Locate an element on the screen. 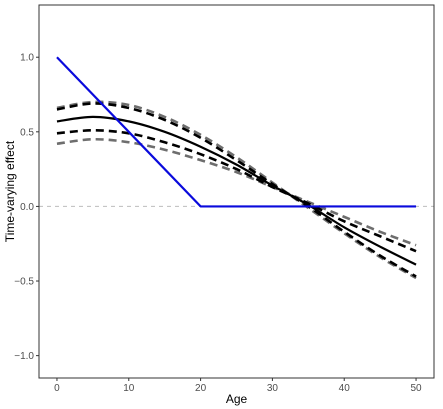 This screenshot has height=409, width=443. y-axis: −1.0 −0.5 0.0 0.5 1.0 is located at coordinates (26, 207).